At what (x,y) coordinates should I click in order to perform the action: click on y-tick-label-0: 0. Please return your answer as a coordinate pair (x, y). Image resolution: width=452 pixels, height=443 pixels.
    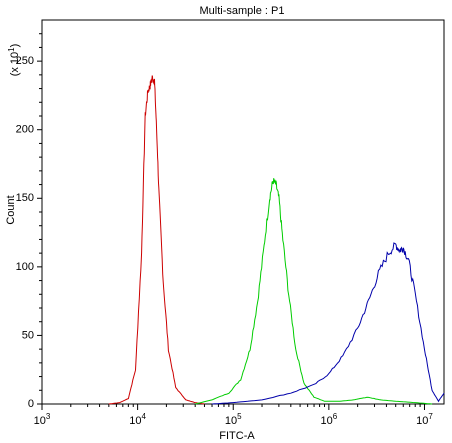
    Looking at the image, I should click on (31, 404).